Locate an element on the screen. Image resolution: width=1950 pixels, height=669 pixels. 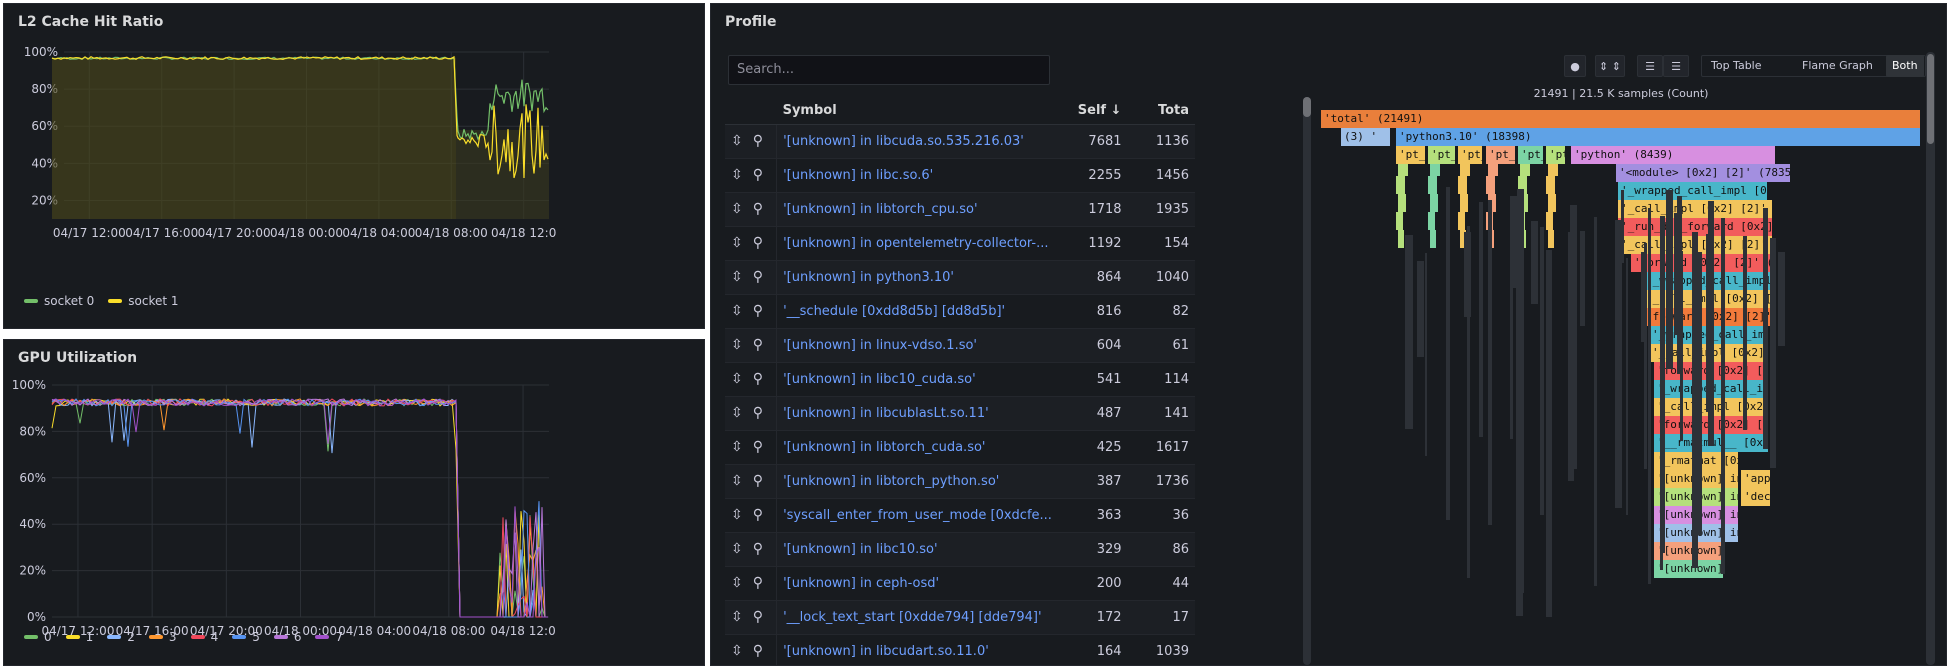
table-row: ⇳ ⚲ '[unknown] in libc10.so' 329 86 is located at coordinates (960, 549).